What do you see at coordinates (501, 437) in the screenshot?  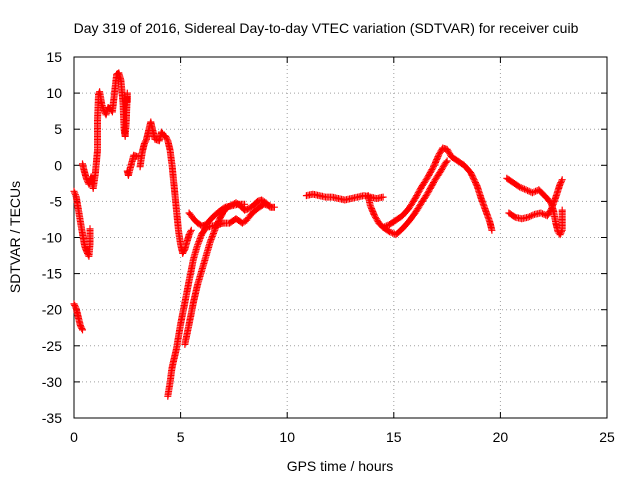 I see `x-tick-label: 20` at bounding box center [501, 437].